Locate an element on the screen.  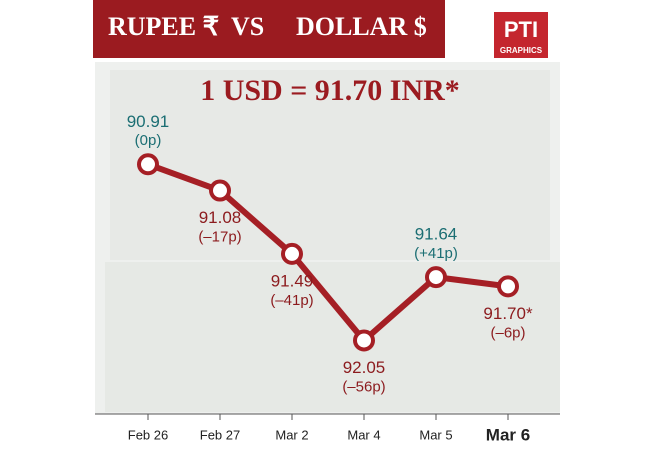
x-tick-label: Mar 4 is located at coordinates (363, 434).